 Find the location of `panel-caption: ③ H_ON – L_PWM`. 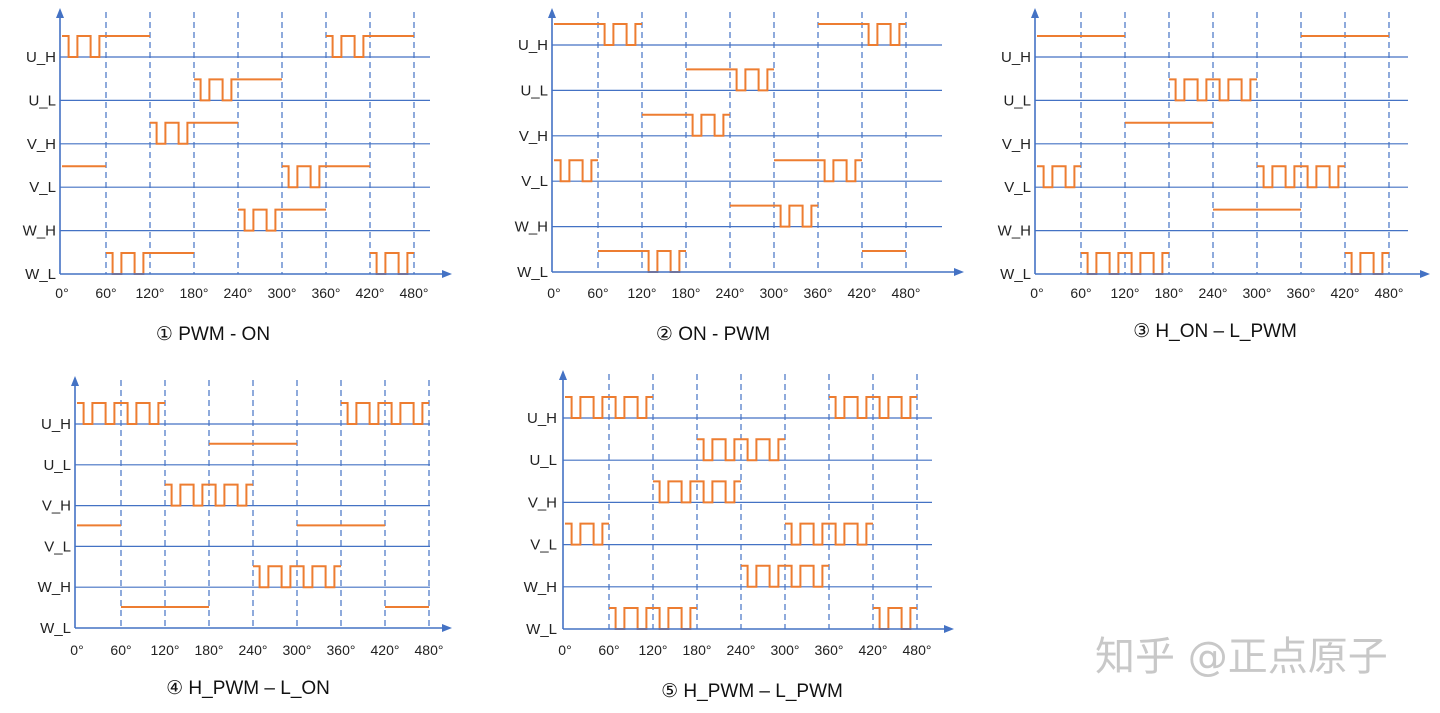

panel-caption: ③ H_ON – L_PWM is located at coordinates (1215, 331).